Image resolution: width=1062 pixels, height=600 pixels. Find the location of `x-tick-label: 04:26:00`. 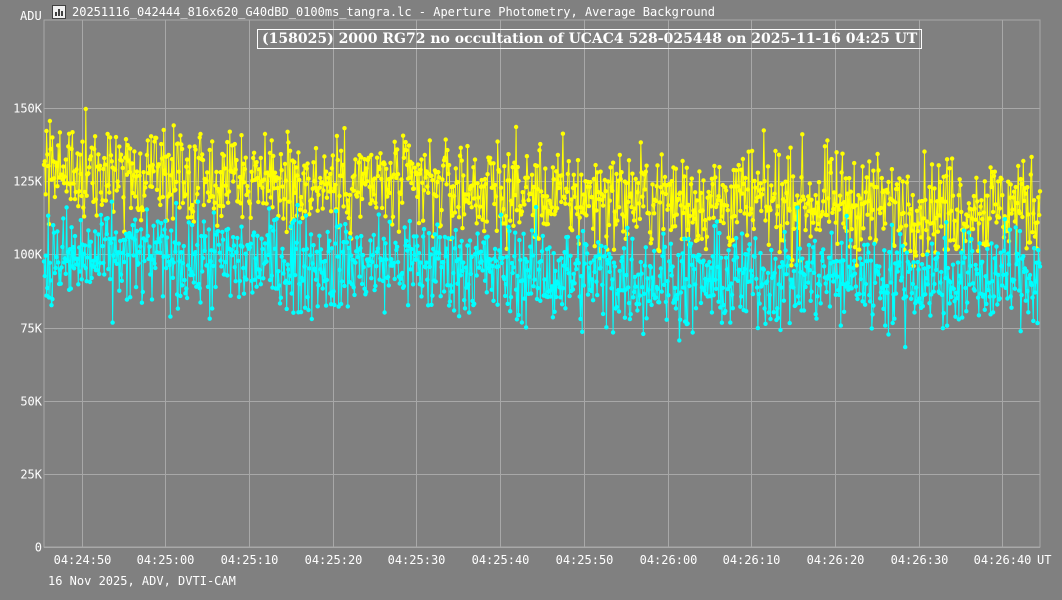

x-tick-label: 04:26:00 is located at coordinates (669, 560).